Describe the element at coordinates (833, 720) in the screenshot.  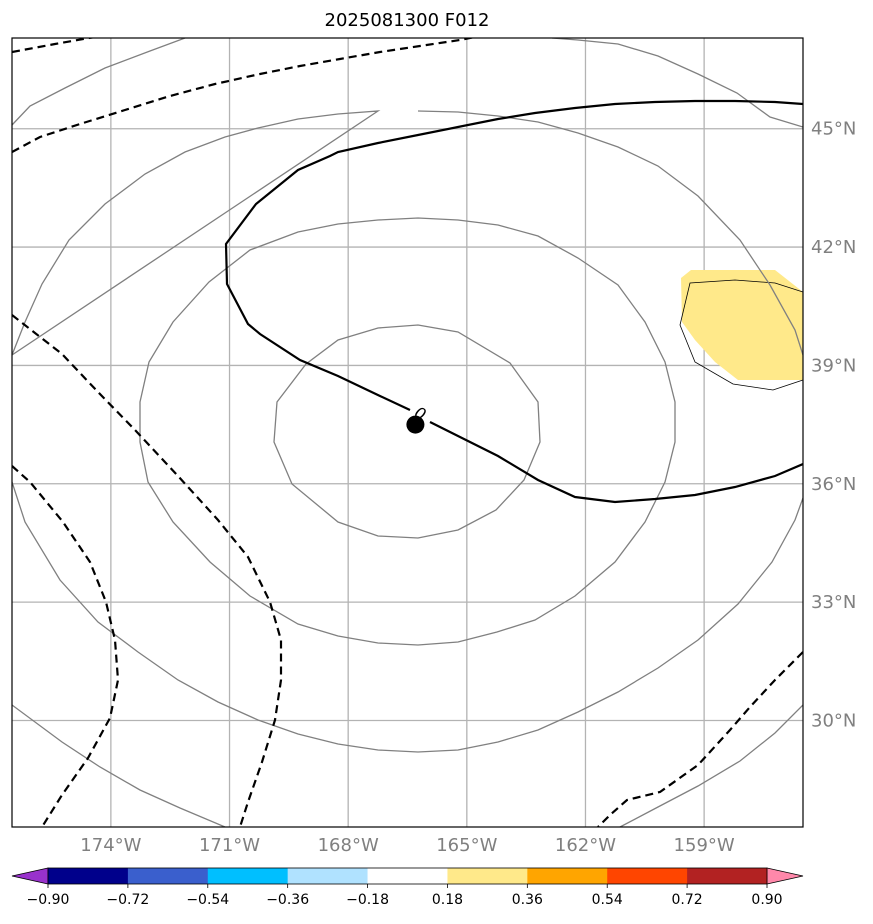
I see `lat-tick-label: 30°N` at that location.